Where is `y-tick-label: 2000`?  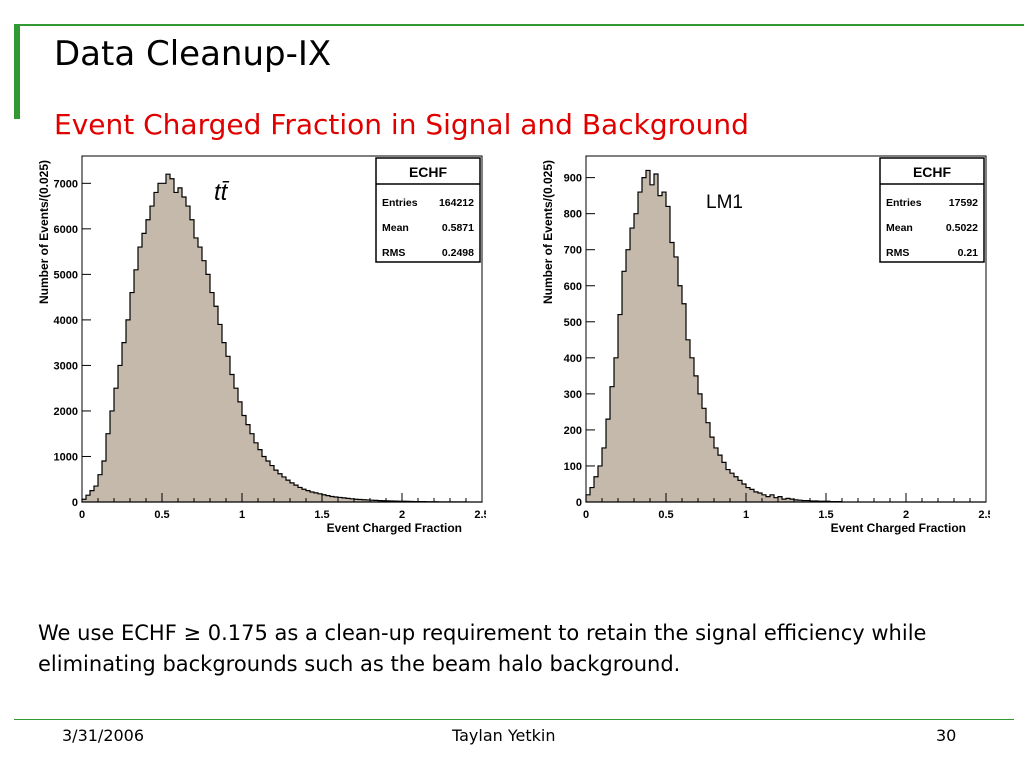
y-tick-label: 2000 is located at coordinates (66, 412).